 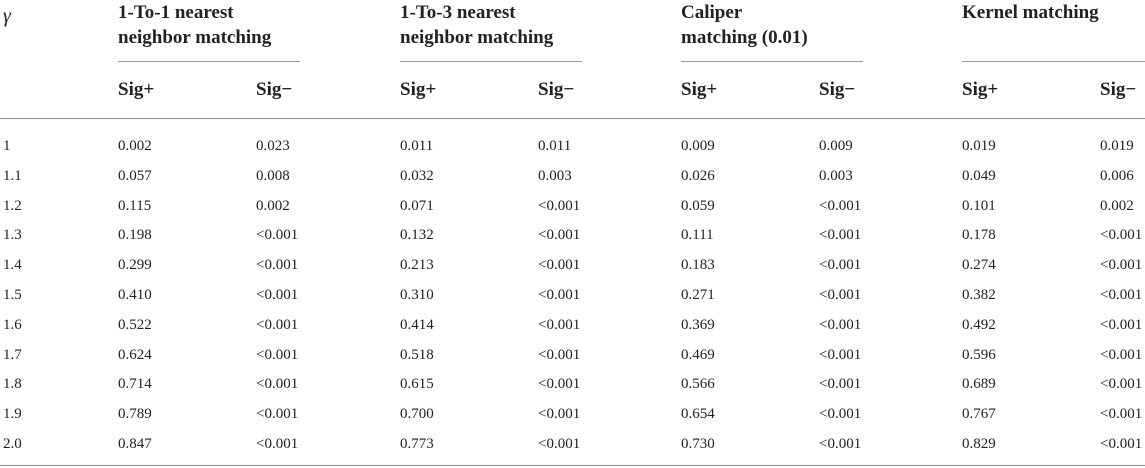 What do you see at coordinates (772, 61) in the screenshot?
I see `group-rule-caliper` at bounding box center [772, 61].